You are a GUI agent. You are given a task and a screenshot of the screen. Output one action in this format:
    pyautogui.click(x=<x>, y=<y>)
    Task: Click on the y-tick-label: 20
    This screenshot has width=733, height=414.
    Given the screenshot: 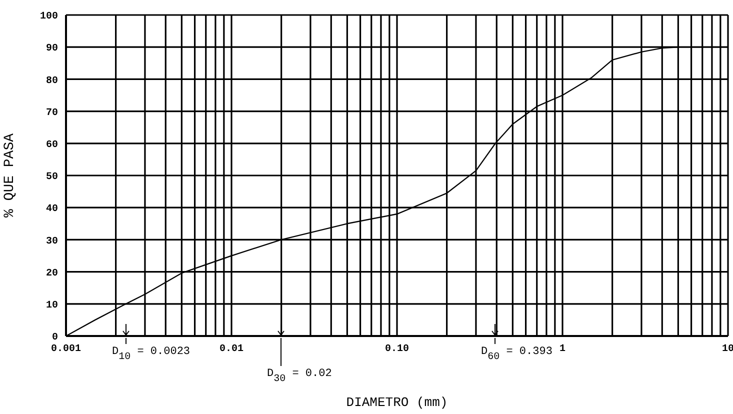 What is the action you would take?
    pyautogui.click(x=52, y=274)
    